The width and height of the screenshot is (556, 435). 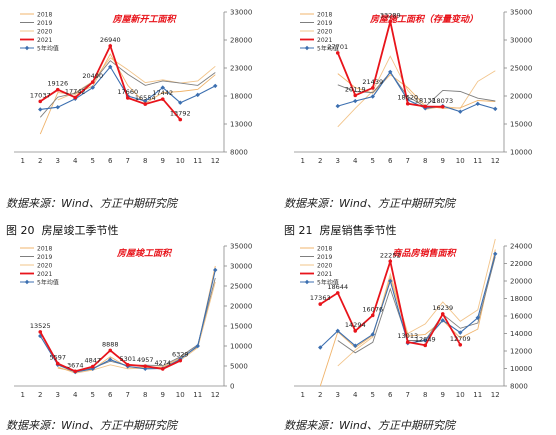 What do you see at coordinates (328, 48) in the screenshot?
I see `legend-label: 5年均值` at bounding box center [328, 48].